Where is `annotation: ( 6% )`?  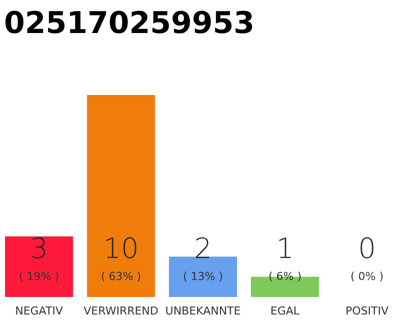 annotation: ( 6% ) is located at coordinates (285, 276).